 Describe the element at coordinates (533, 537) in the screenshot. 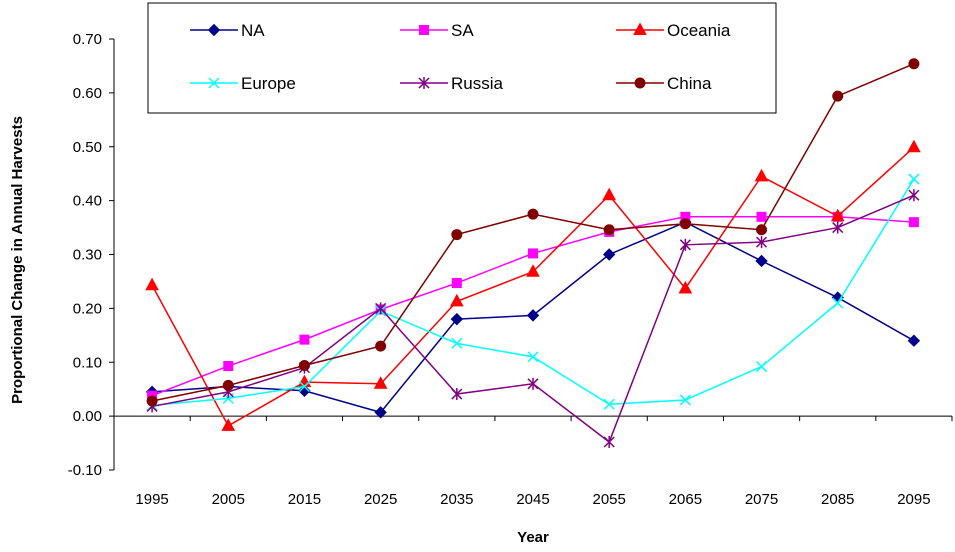

I see `x-axis-title: Year` at that location.